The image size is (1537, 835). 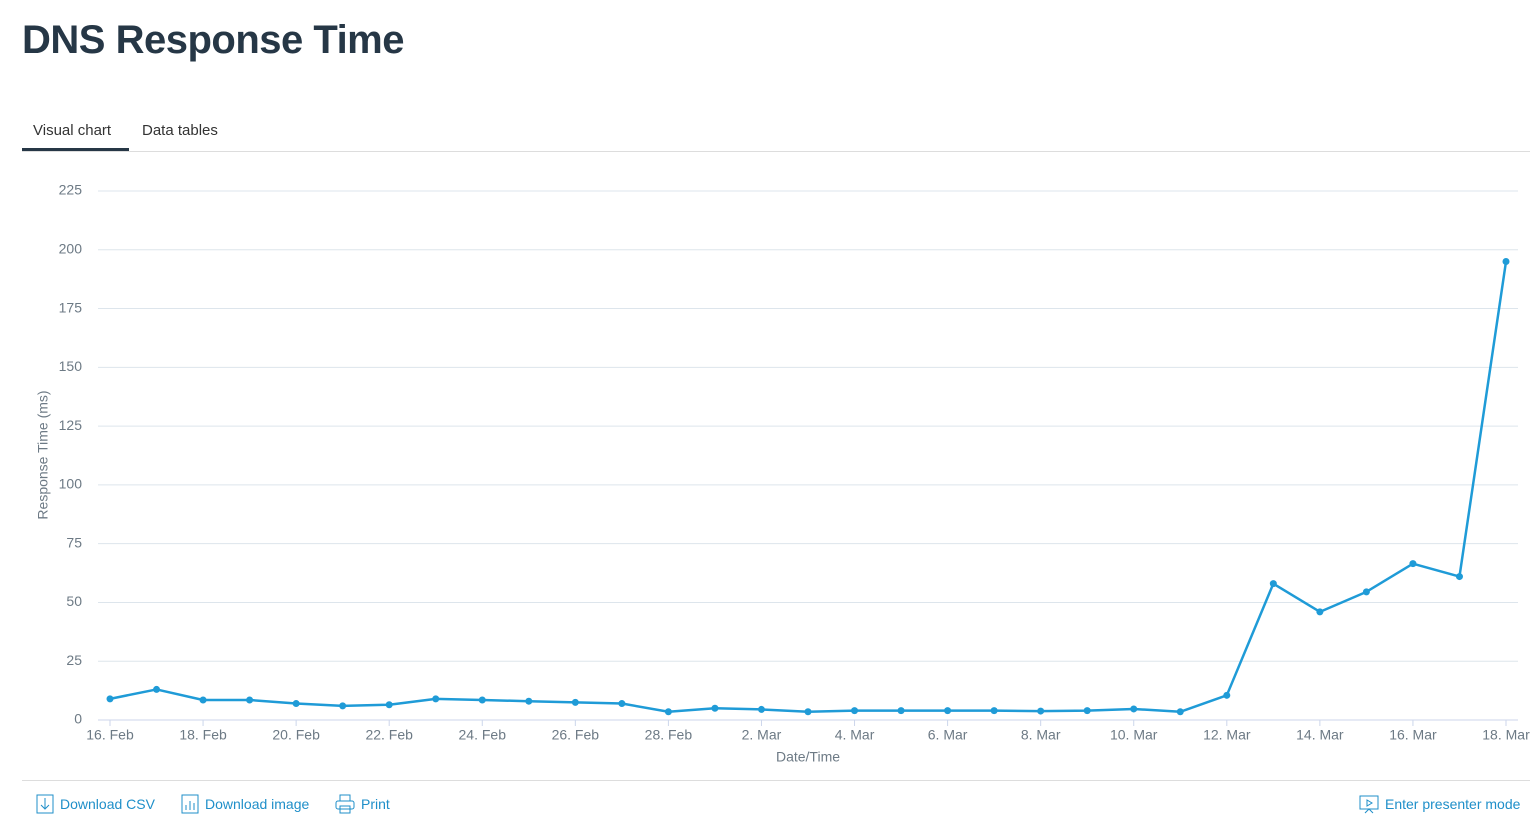 What do you see at coordinates (43, 454) in the screenshot?
I see `y-axis-label: Response Time (ms)` at bounding box center [43, 454].